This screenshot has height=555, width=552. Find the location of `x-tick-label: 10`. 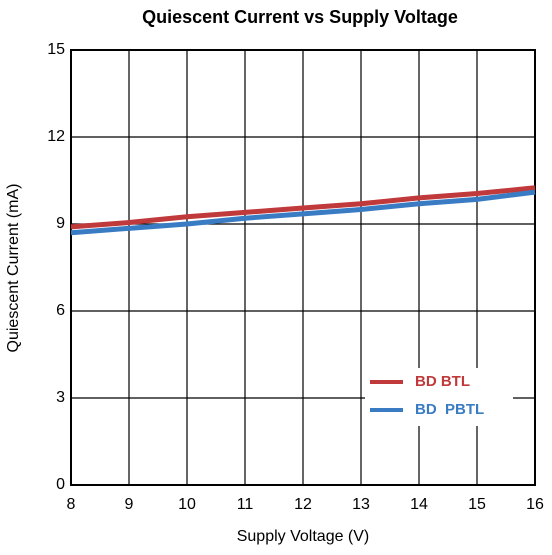

x-tick-label: 10 is located at coordinates (187, 504).